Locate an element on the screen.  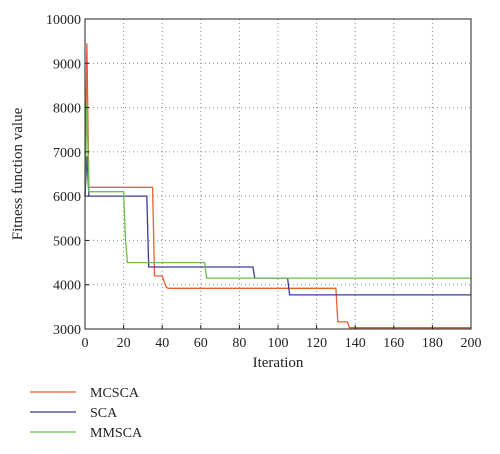
x-tick-label: 60 is located at coordinates (201, 343).